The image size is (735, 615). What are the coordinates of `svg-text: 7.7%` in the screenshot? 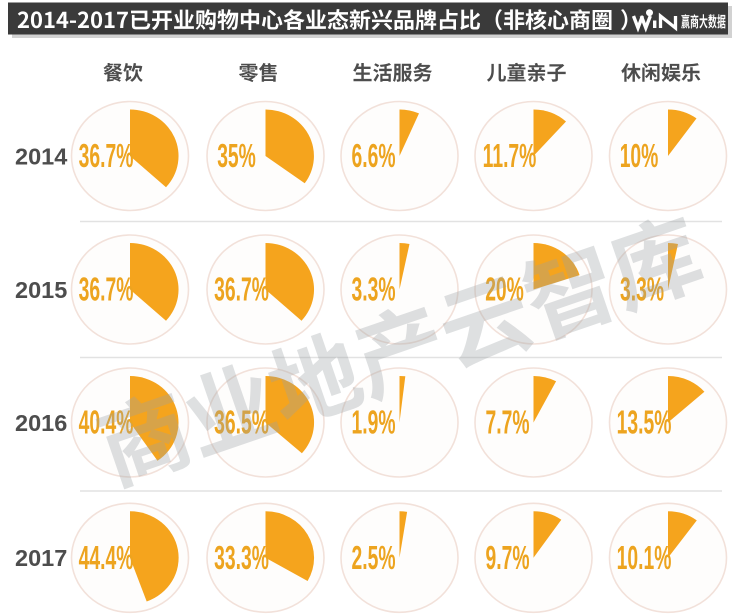 It's located at (508, 422).